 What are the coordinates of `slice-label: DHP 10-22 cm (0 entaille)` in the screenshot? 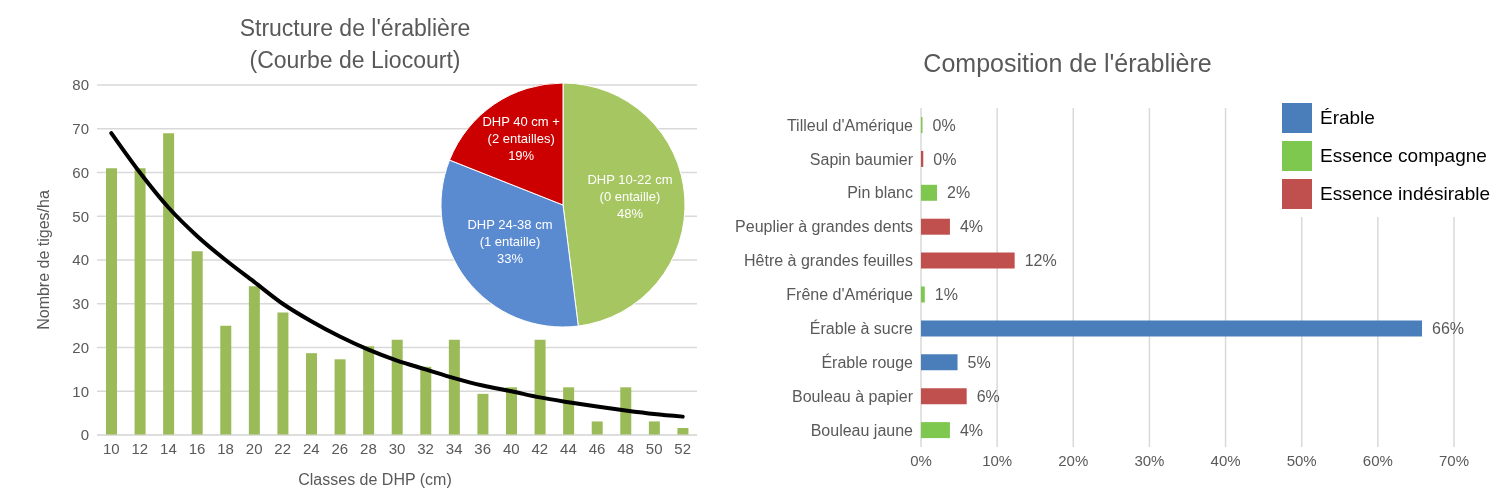 It's located at (630, 187).